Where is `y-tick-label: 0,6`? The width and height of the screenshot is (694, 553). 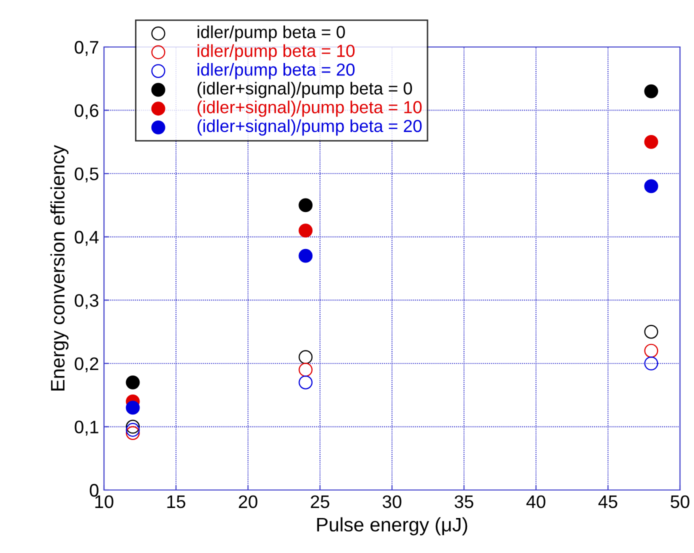
y-tick-label: 0,6 is located at coordinates (86, 112).